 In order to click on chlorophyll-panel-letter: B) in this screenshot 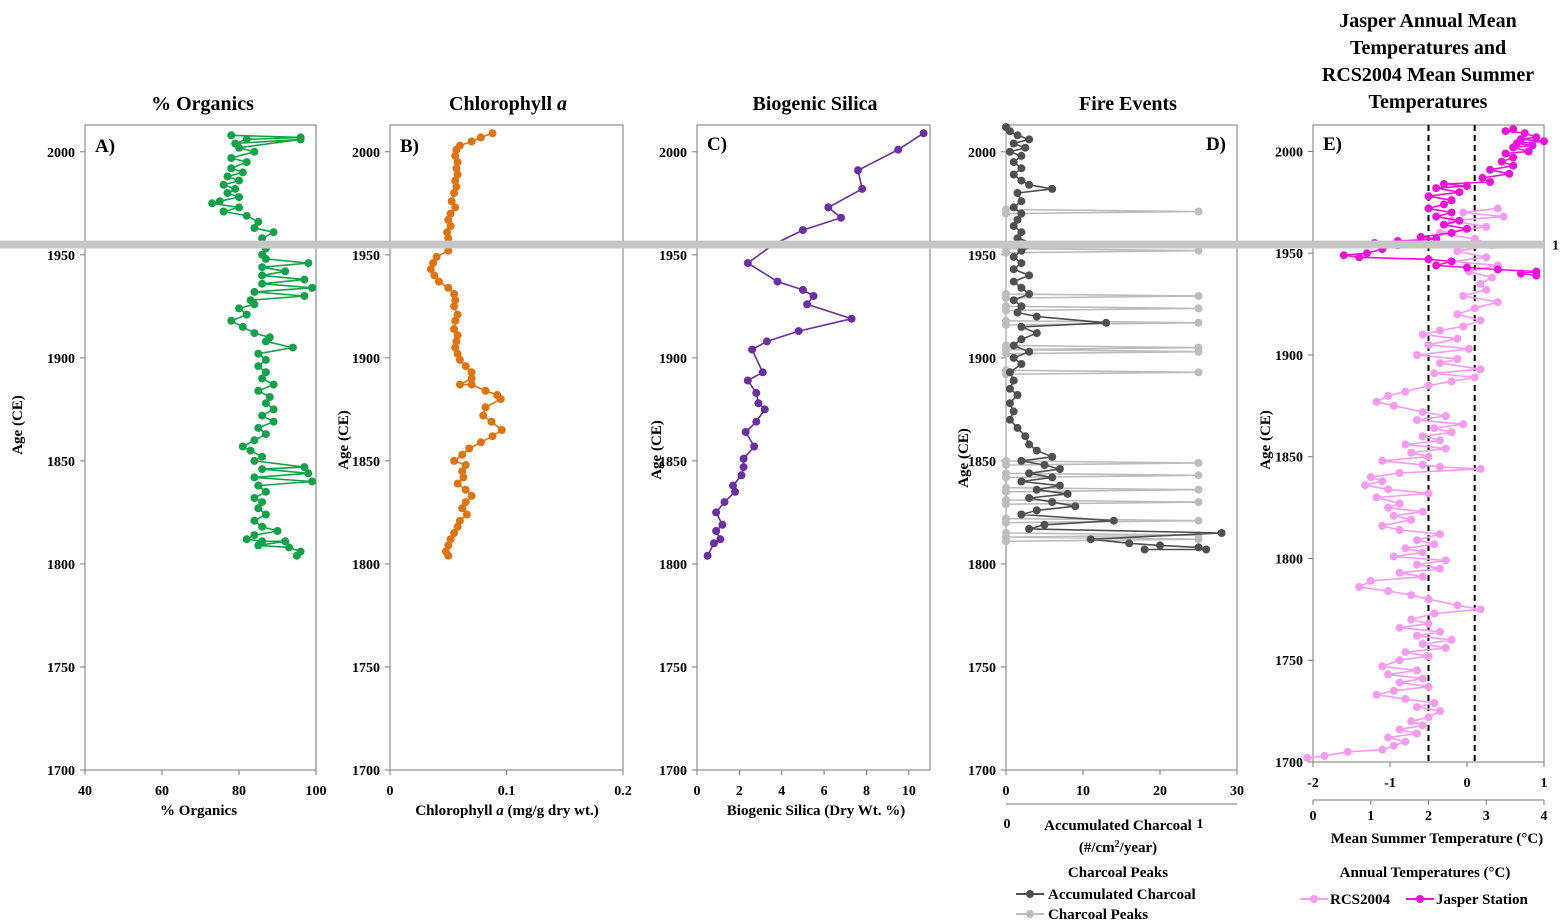, I will do `click(409, 146)`.